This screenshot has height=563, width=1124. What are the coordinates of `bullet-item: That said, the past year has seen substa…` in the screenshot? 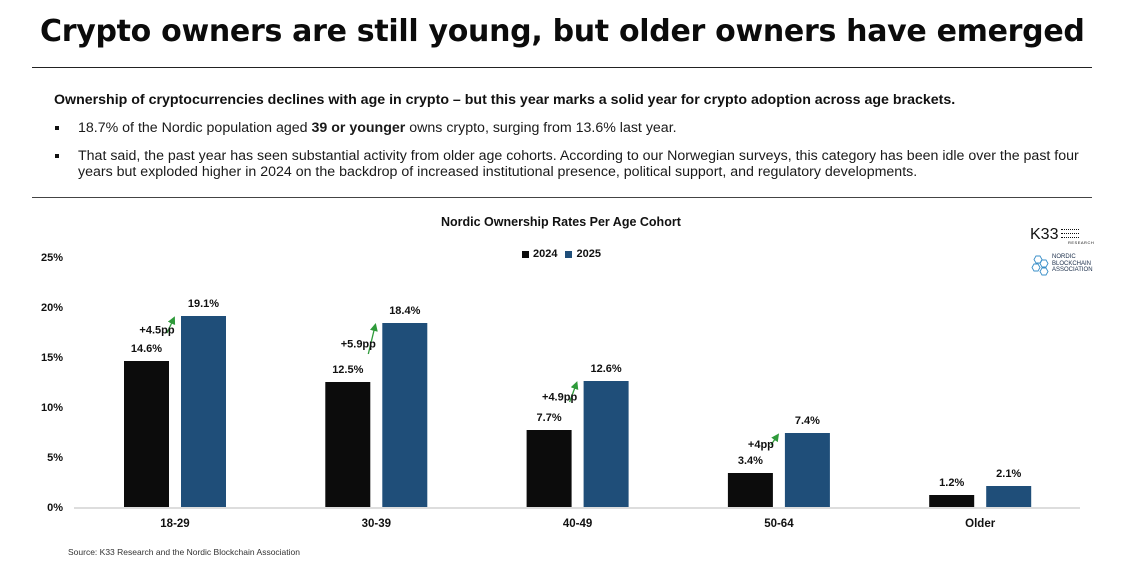 It's located at (574, 164).